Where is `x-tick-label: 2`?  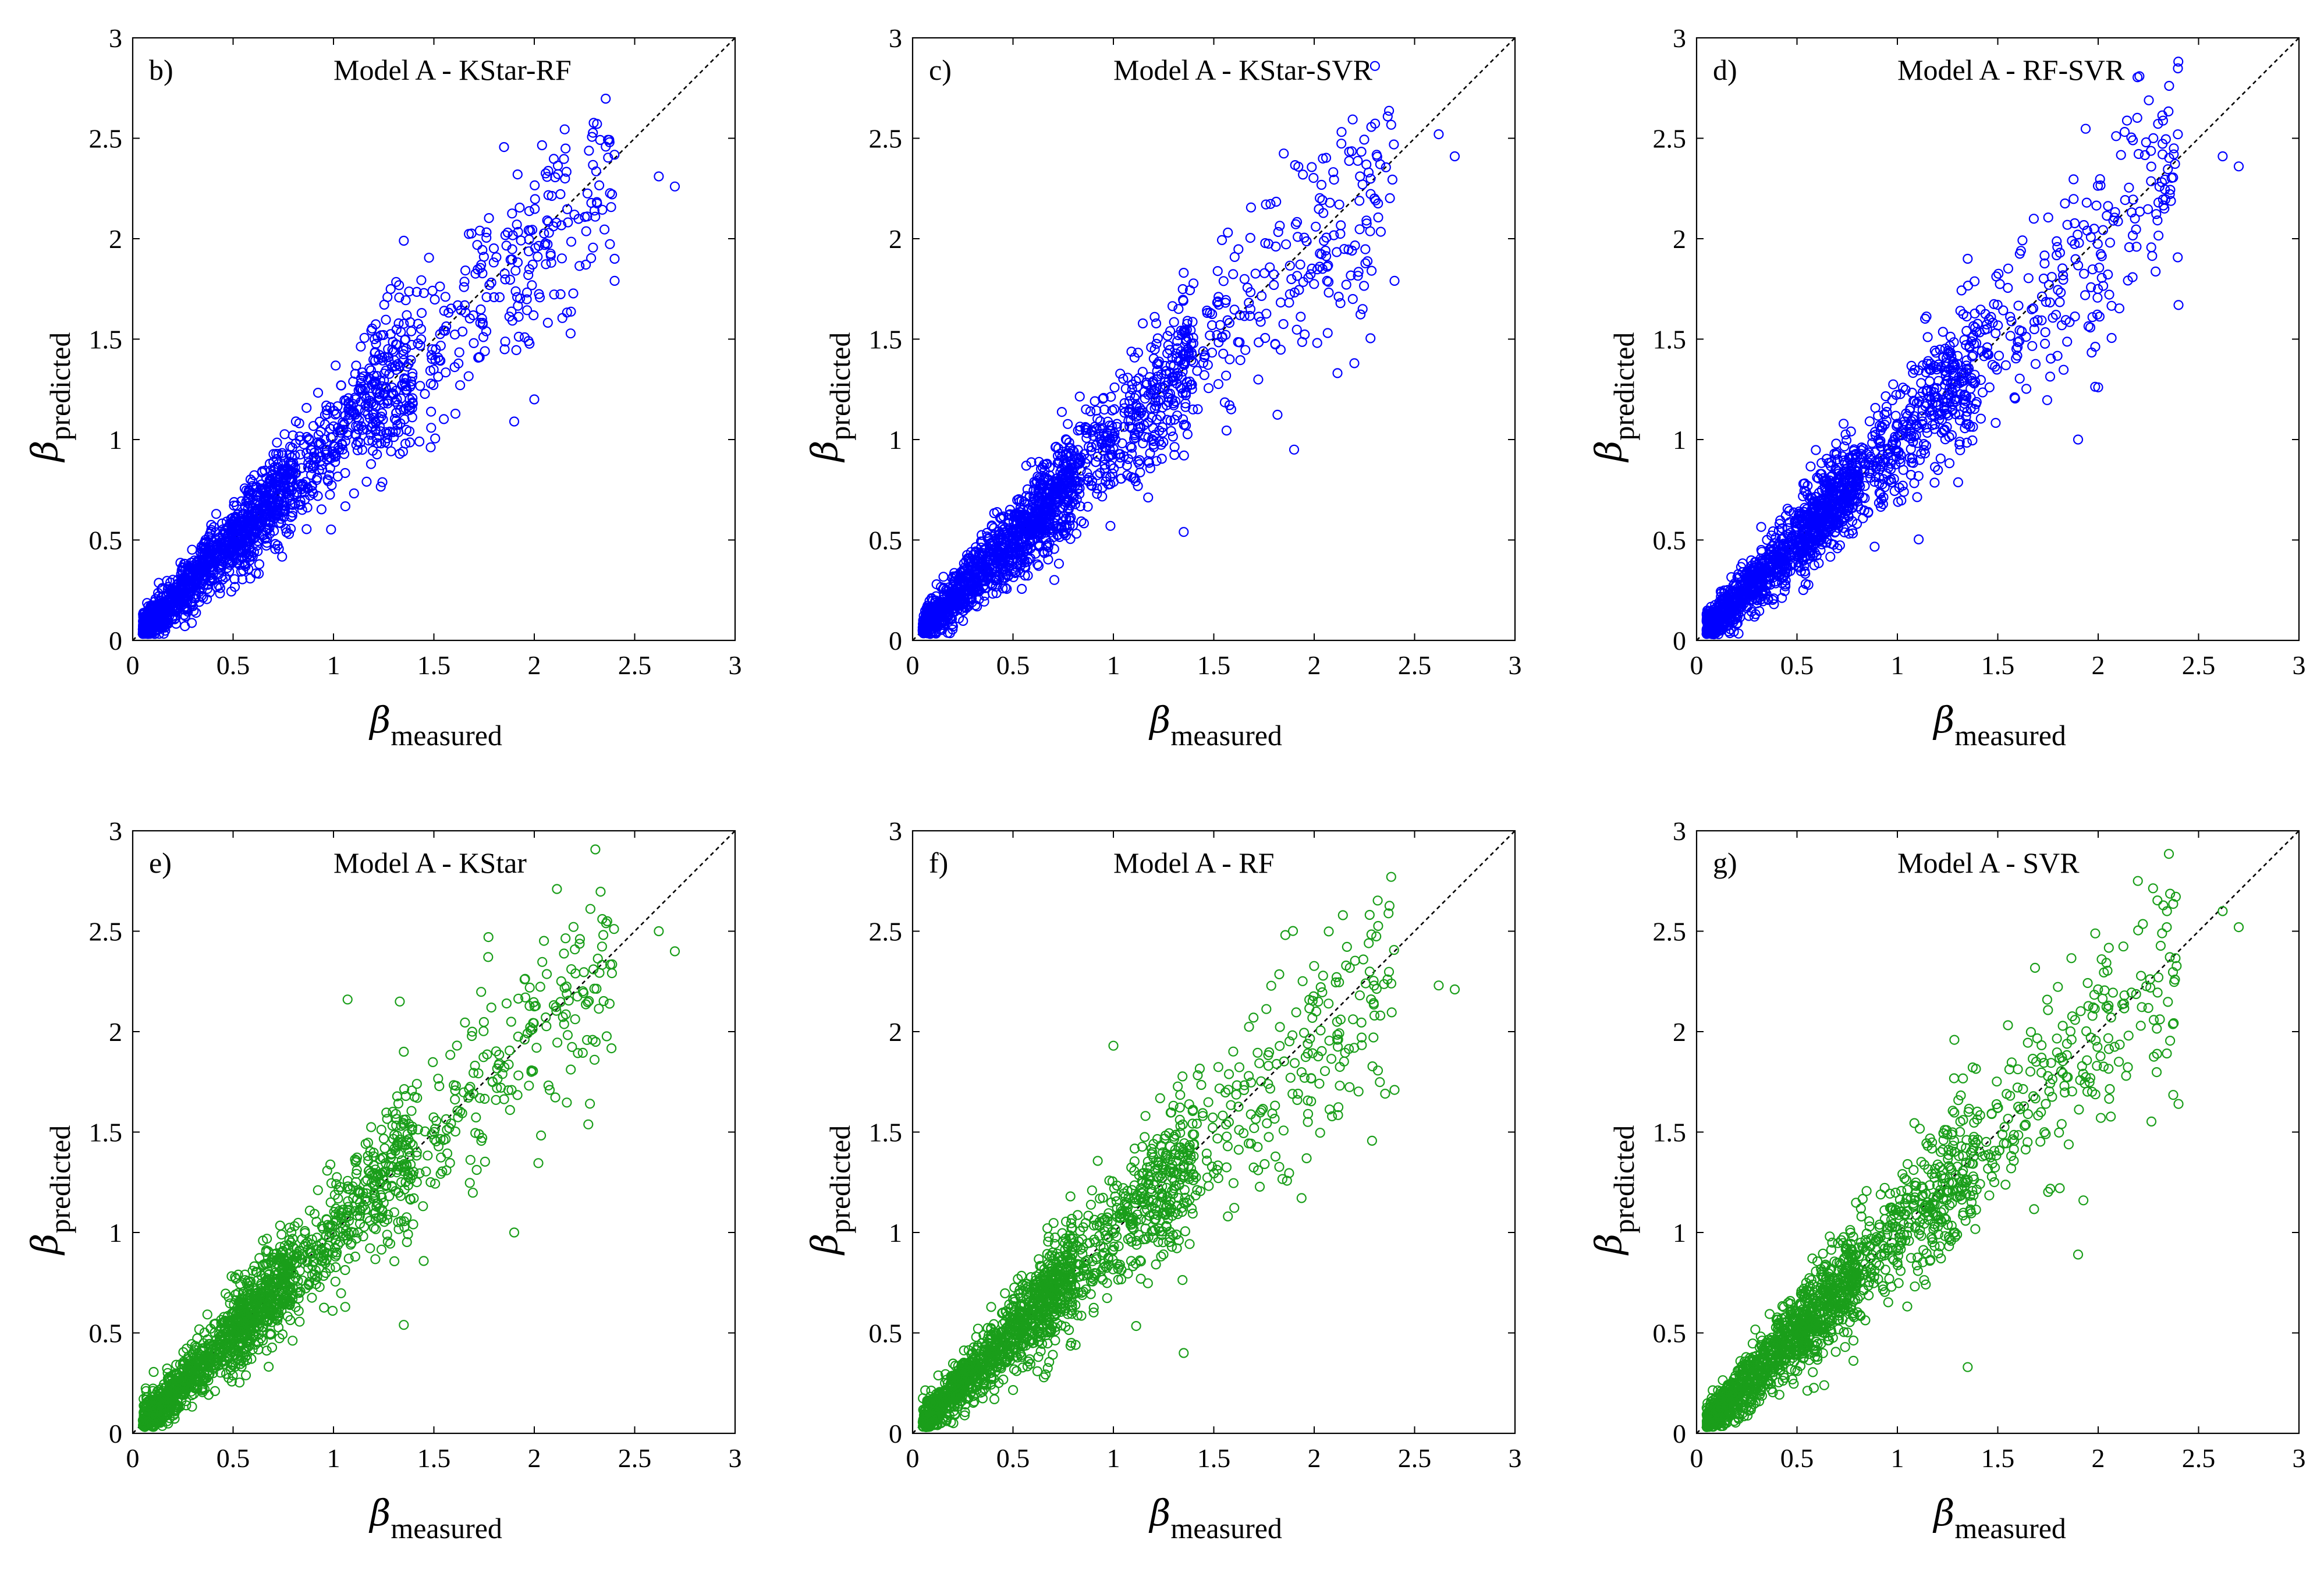
x-tick-label: 2 is located at coordinates (534, 665).